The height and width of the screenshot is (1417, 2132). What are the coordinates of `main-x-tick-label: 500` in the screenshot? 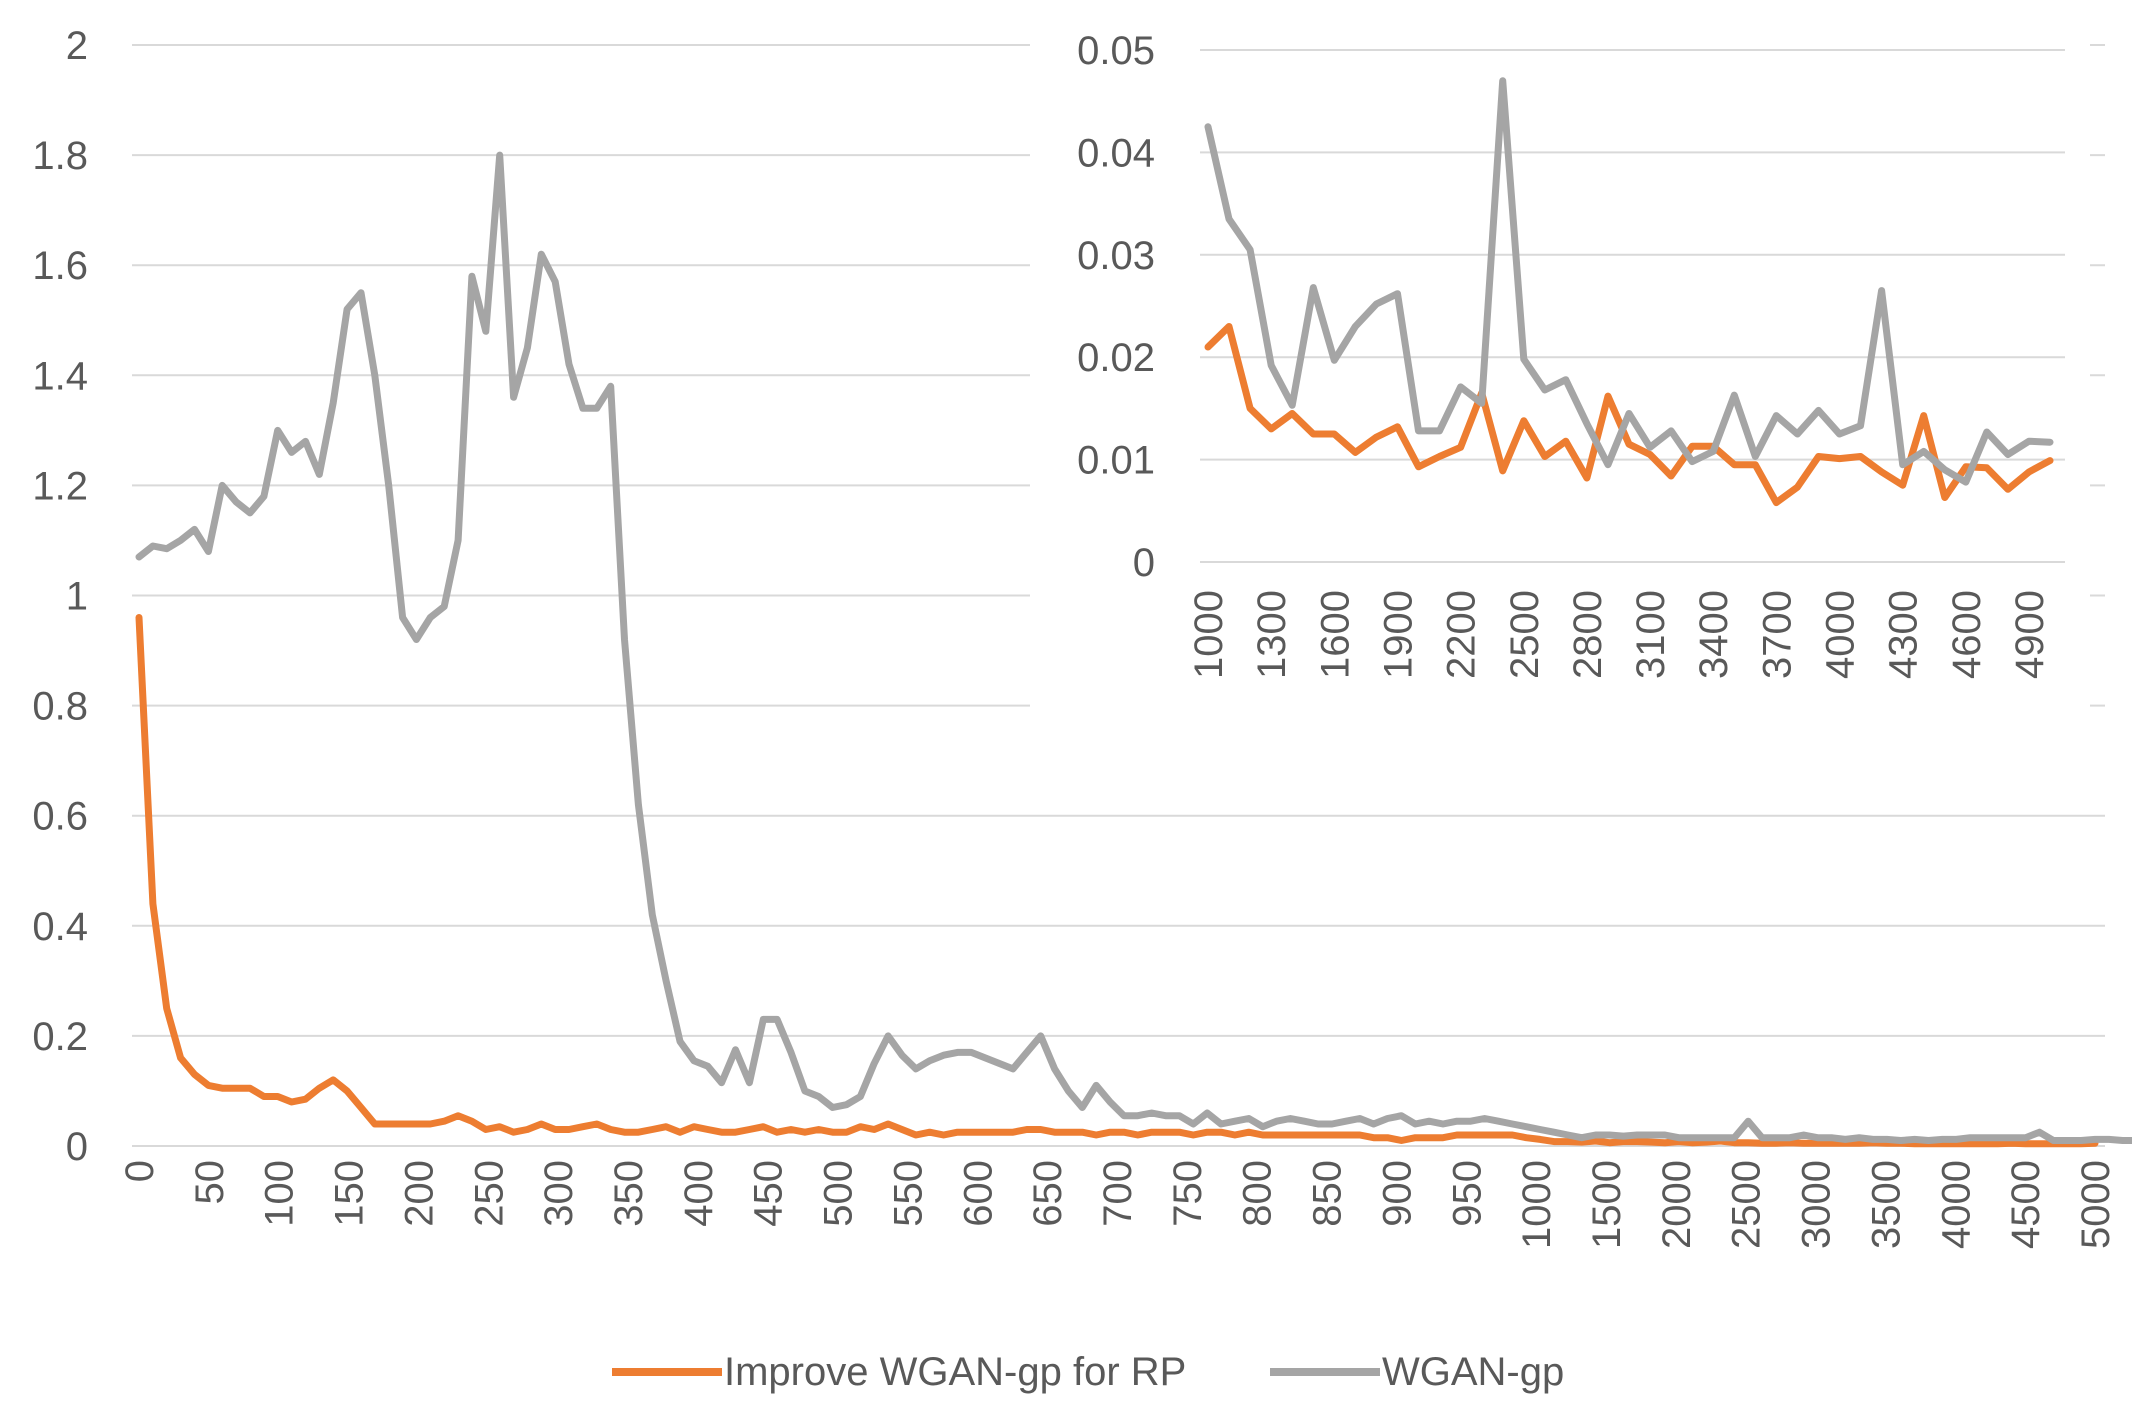 It's located at (839, 1193).